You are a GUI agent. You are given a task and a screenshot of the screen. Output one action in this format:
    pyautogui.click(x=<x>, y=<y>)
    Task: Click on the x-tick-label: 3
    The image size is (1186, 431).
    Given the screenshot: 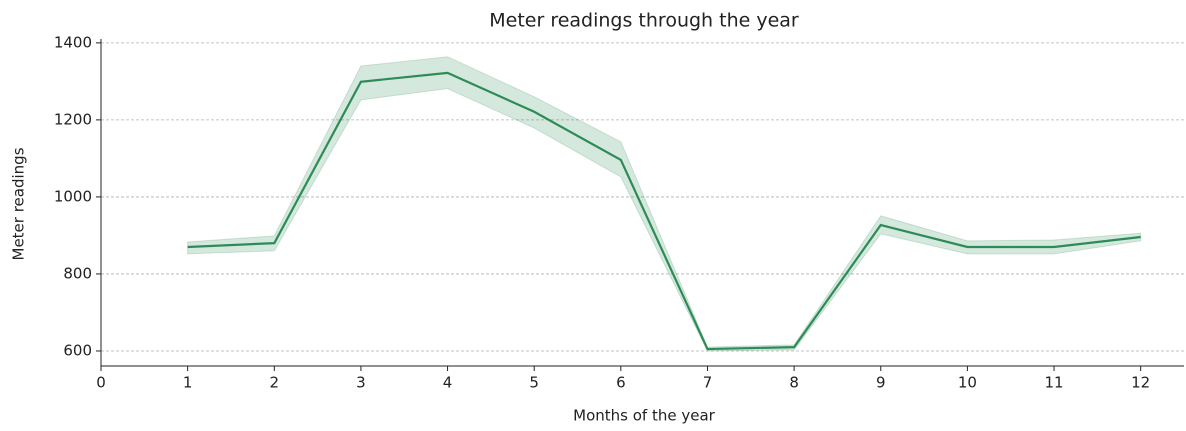 What is the action you would take?
    pyautogui.click(x=361, y=383)
    